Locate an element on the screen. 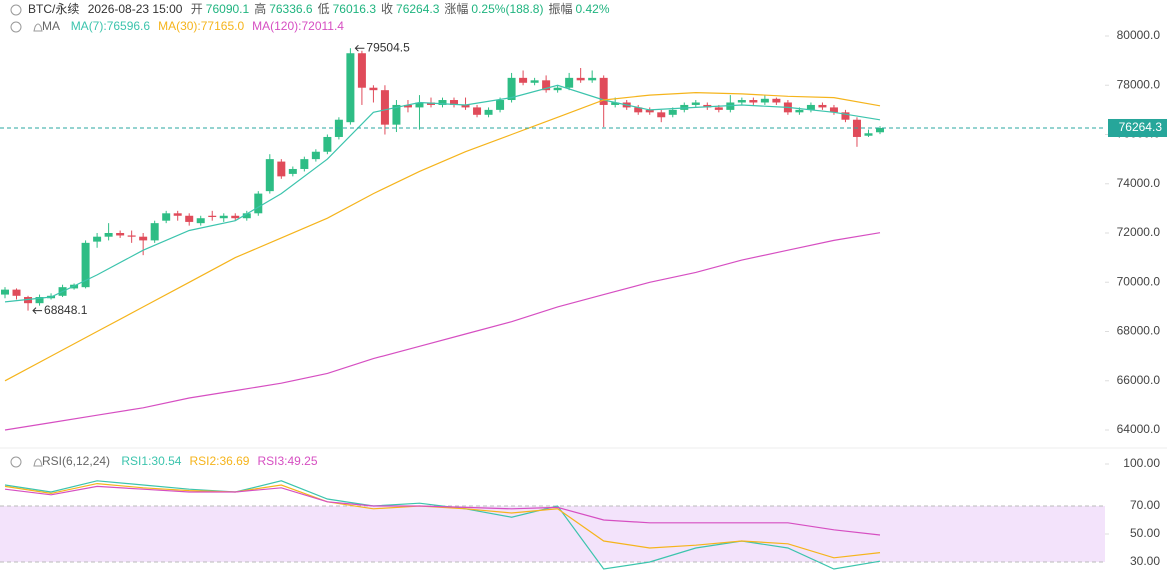 This screenshot has height=588, width=1167. field-label: 收 is located at coordinates (387, 9).